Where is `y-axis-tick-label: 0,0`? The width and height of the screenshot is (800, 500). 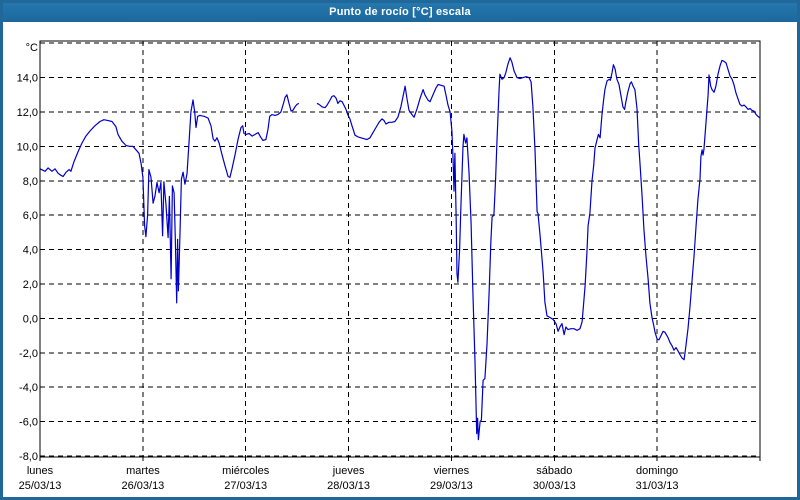 y-axis-tick-label: 0,0 is located at coordinates (30, 319).